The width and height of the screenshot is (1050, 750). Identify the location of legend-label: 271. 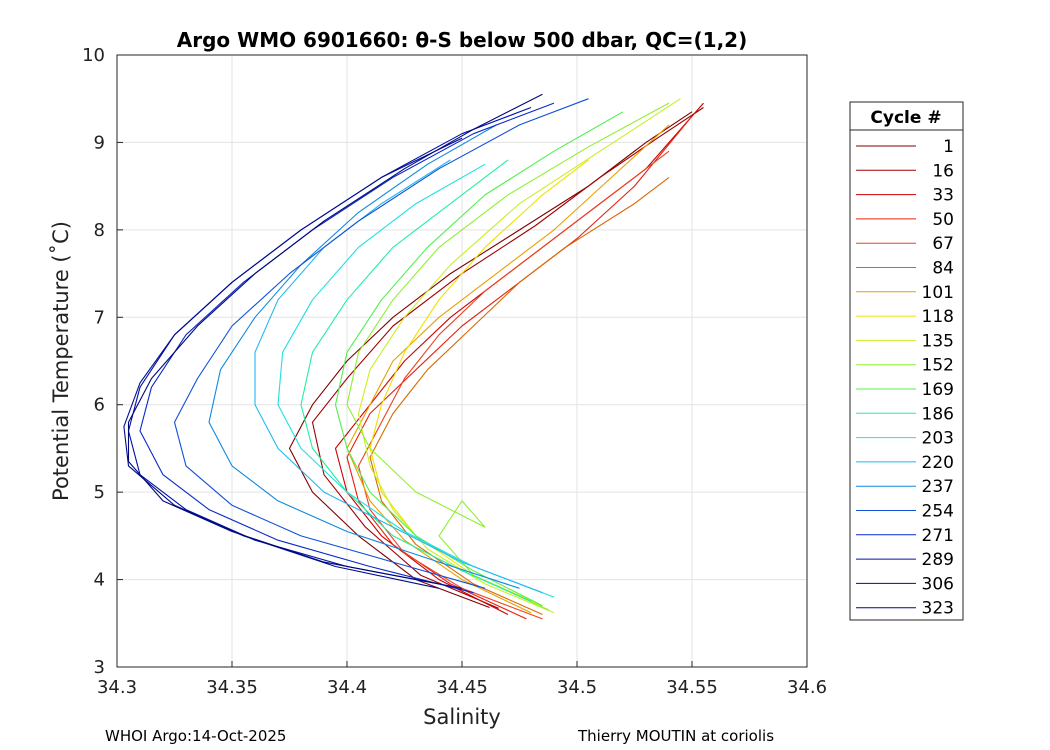
(938, 536).